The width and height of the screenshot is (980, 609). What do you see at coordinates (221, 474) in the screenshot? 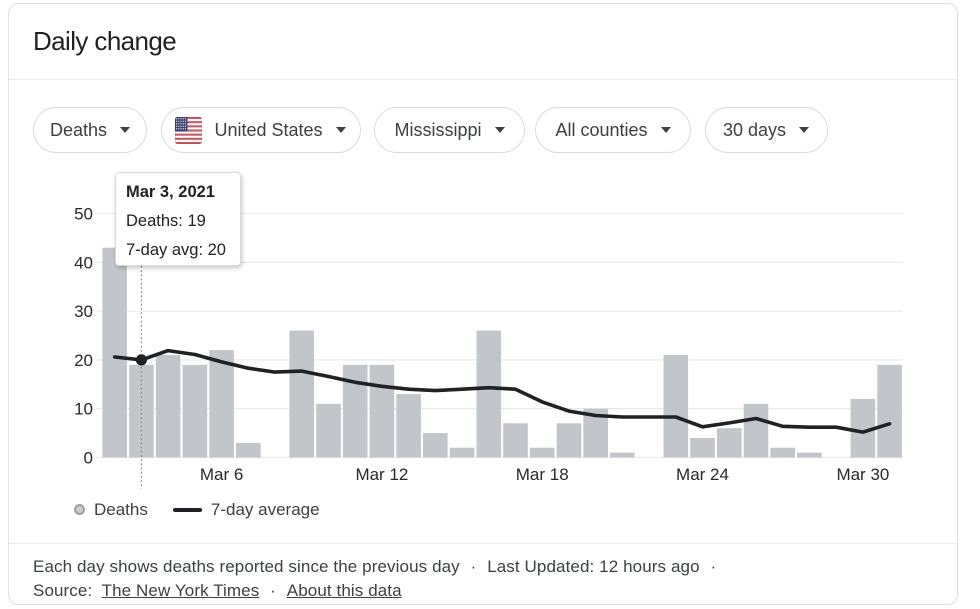
I see `svg-text: Mar 6` at bounding box center [221, 474].